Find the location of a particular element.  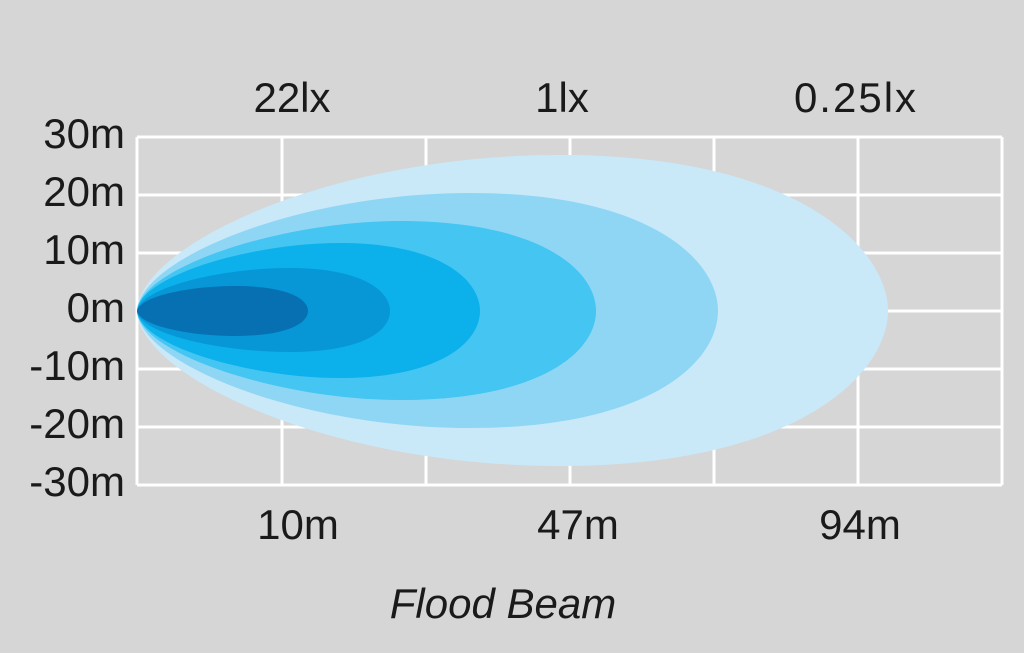

lux-label: 1lx is located at coordinates (562, 97).